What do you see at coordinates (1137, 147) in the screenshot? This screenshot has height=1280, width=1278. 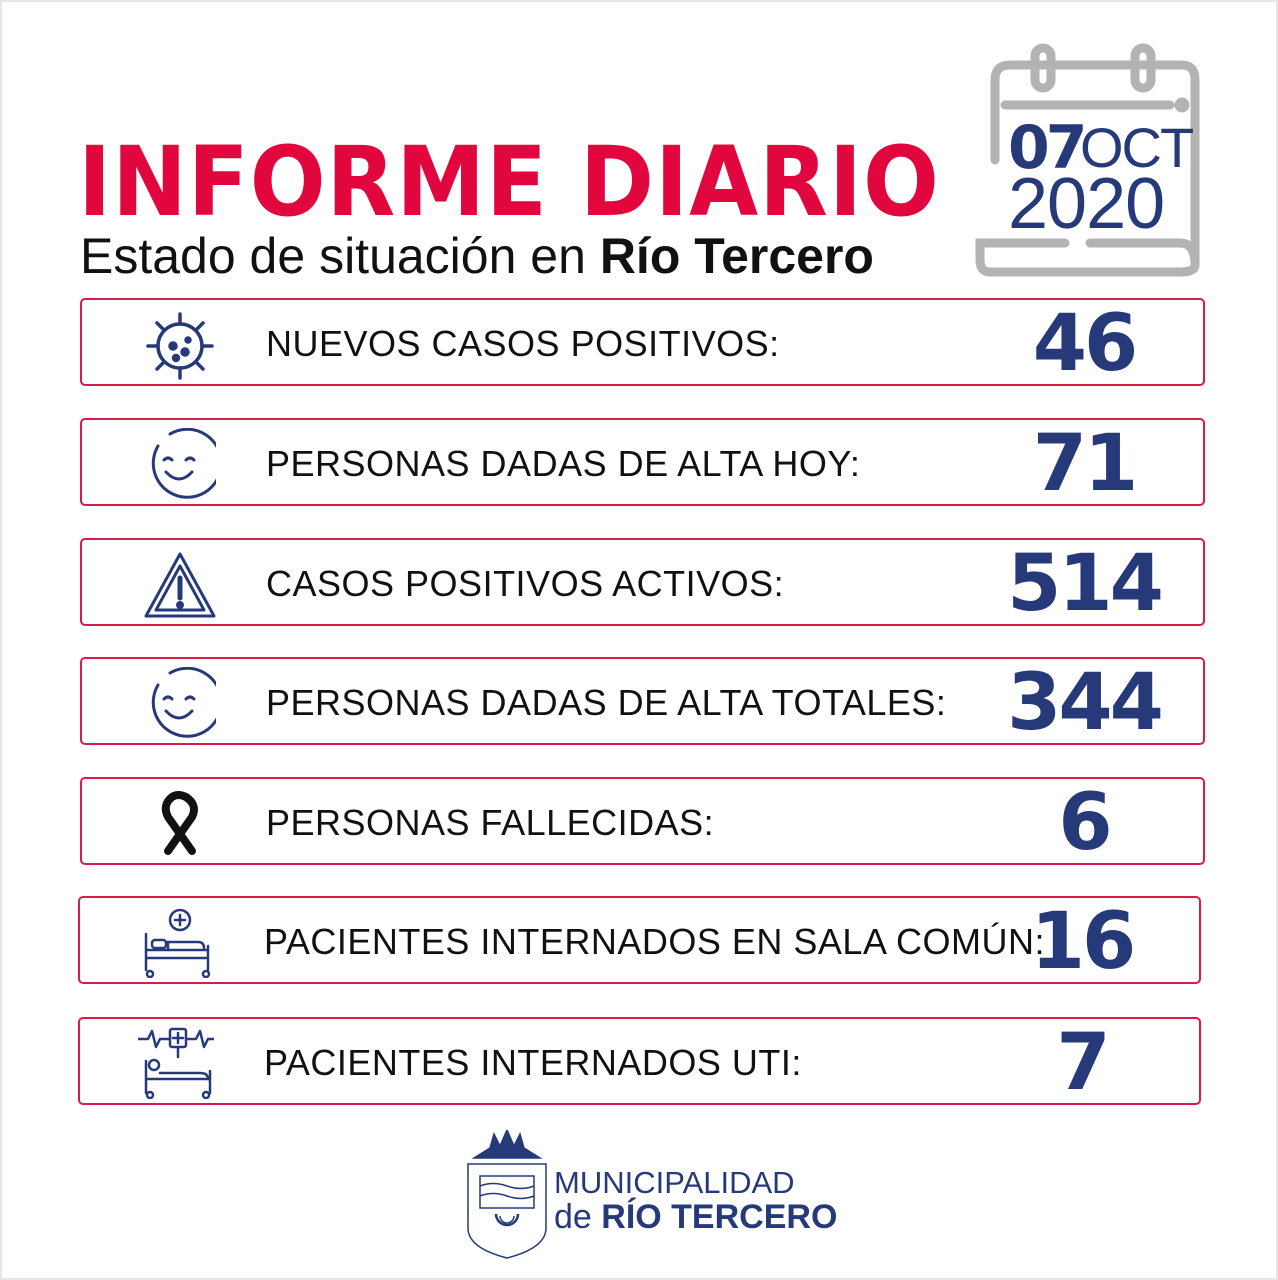 I see `date-month: OCT` at bounding box center [1137, 147].